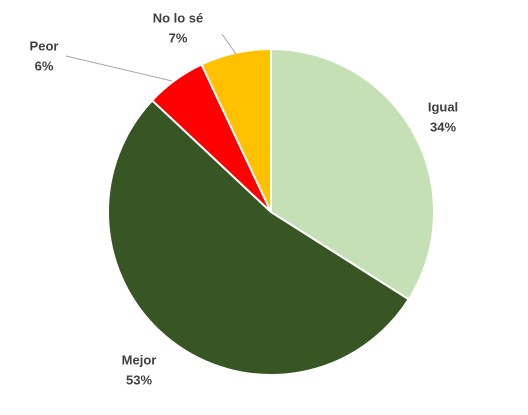 The height and width of the screenshot is (415, 528). What do you see at coordinates (178, 17) in the screenshot?
I see `category-label: No lo sé` at bounding box center [178, 17].